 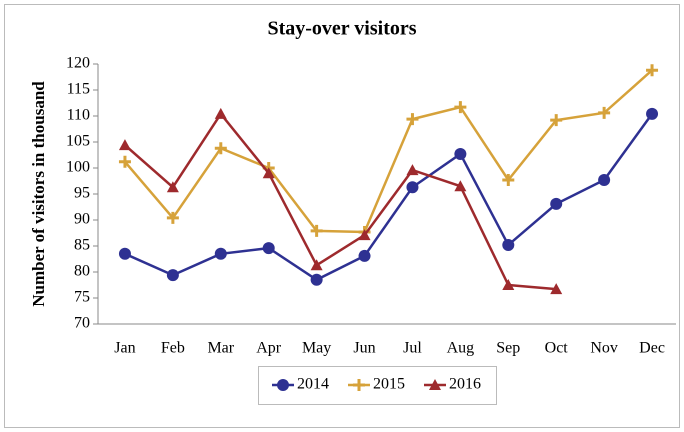 What do you see at coordinates (82, 193) in the screenshot?
I see `y-tick-label: 95` at bounding box center [82, 193].